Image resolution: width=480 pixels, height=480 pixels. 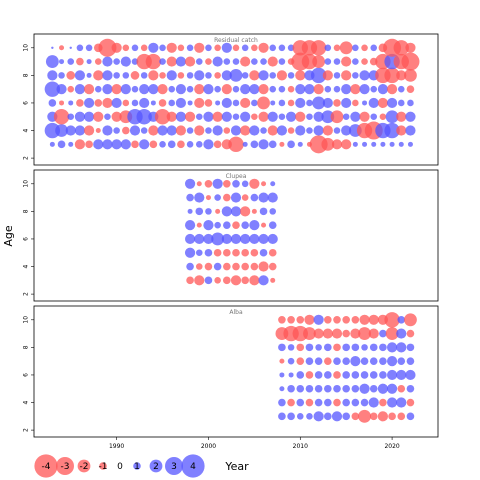 I want to click on panel-title: Alba, so click(x=236, y=312).